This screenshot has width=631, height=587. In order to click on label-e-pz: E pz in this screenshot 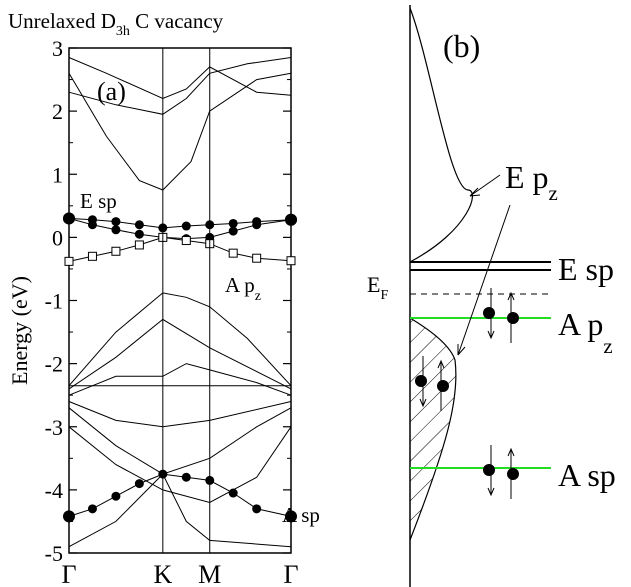, I will do `click(531, 182)`.